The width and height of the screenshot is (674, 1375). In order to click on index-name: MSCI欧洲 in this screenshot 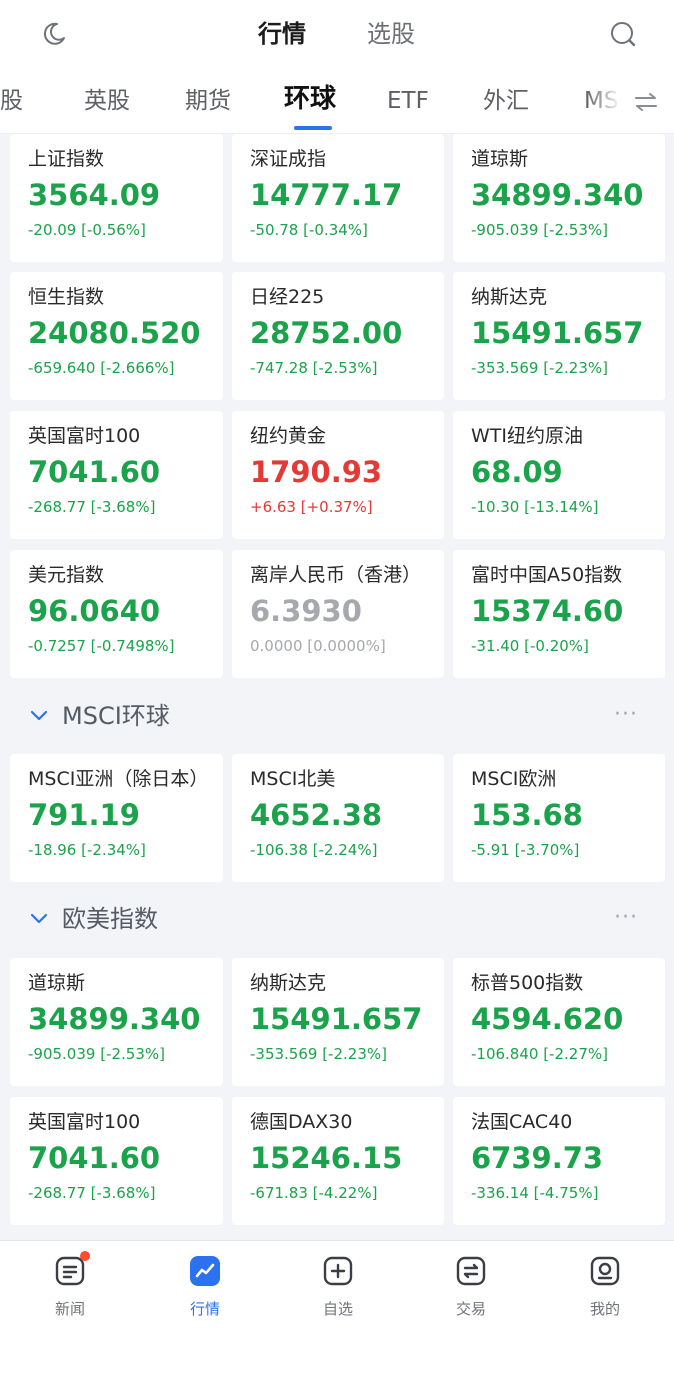, I will do `click(514, 779)`.